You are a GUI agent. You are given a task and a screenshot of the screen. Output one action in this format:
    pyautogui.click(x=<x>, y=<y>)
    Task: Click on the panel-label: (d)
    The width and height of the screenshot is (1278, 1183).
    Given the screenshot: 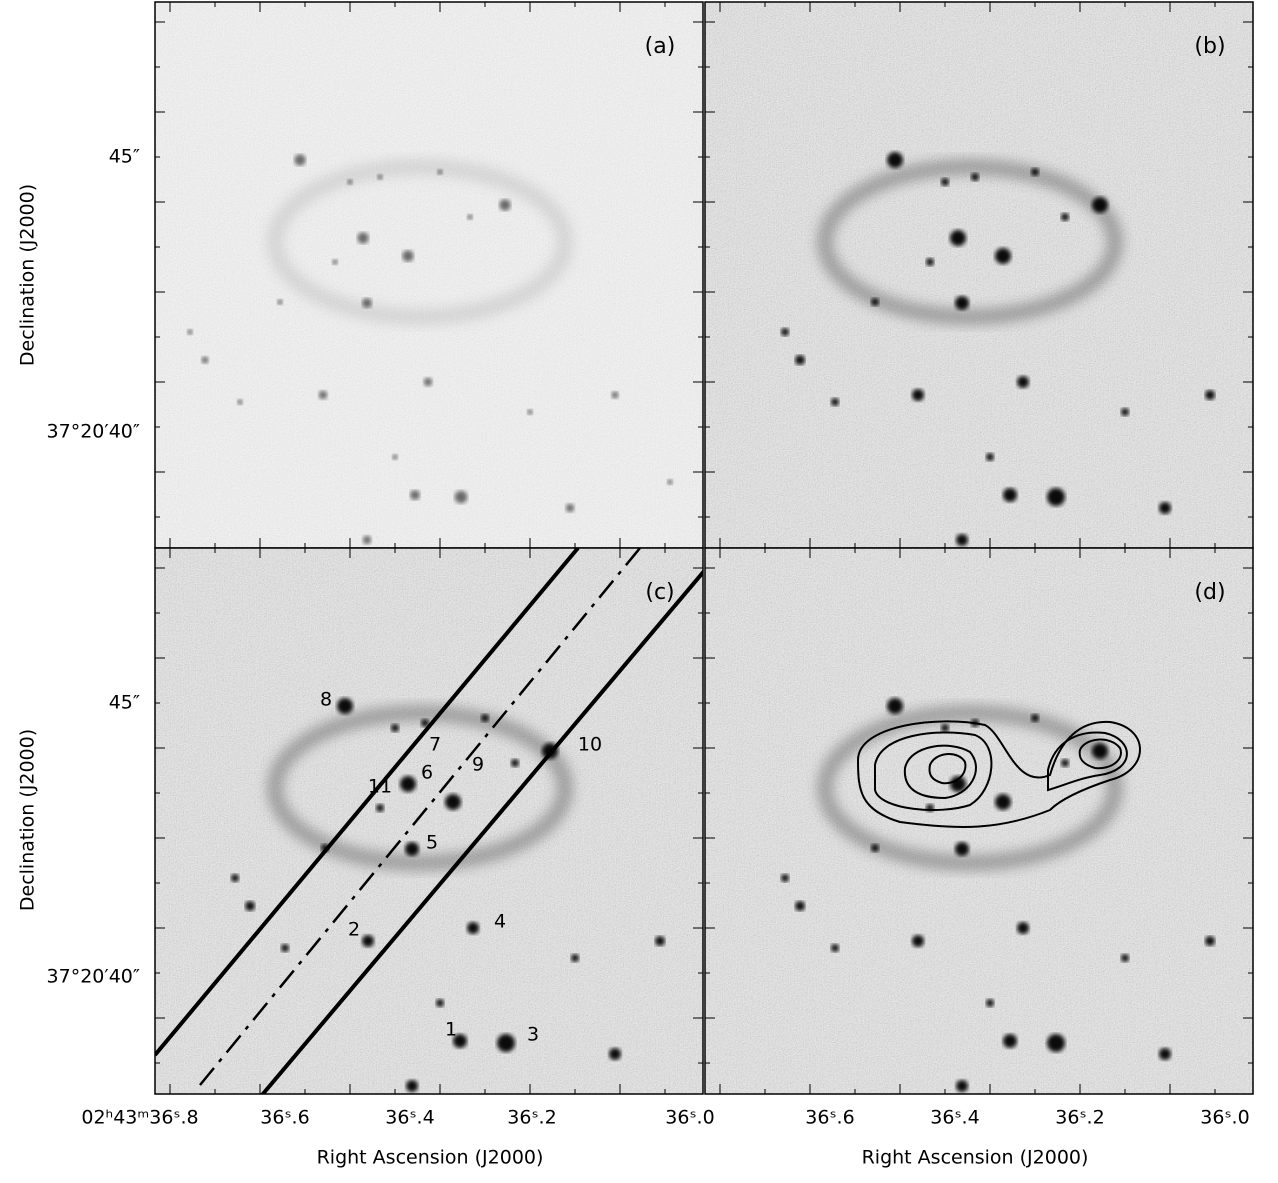 What is the action you would take?
    pyautogui.click(x=1209, y=592)
    